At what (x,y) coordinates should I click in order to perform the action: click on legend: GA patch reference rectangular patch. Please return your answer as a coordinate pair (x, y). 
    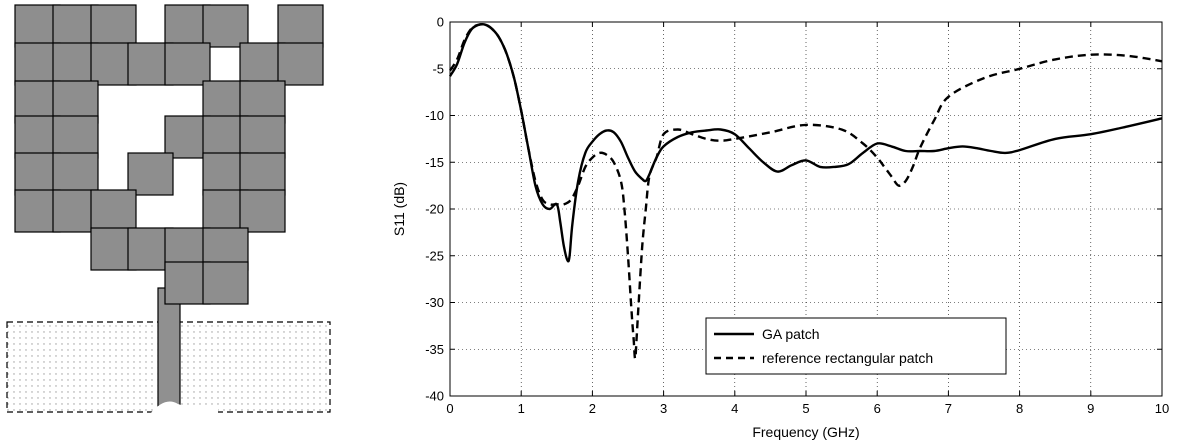
    Looking at the image, I should click on (856, 346).